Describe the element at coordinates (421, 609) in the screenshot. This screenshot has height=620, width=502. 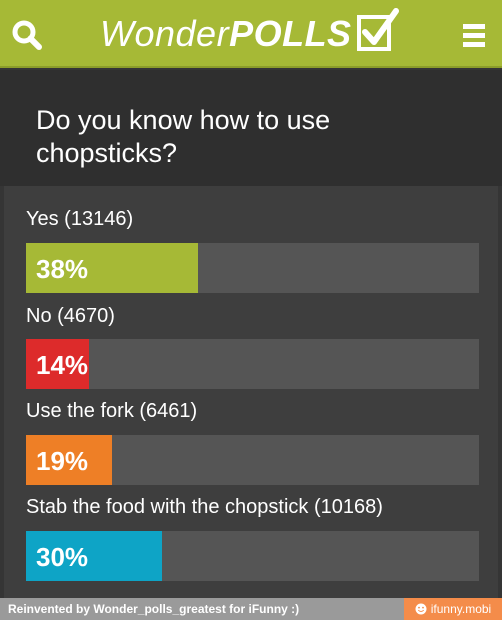
I see `smiley-icon` at that location.